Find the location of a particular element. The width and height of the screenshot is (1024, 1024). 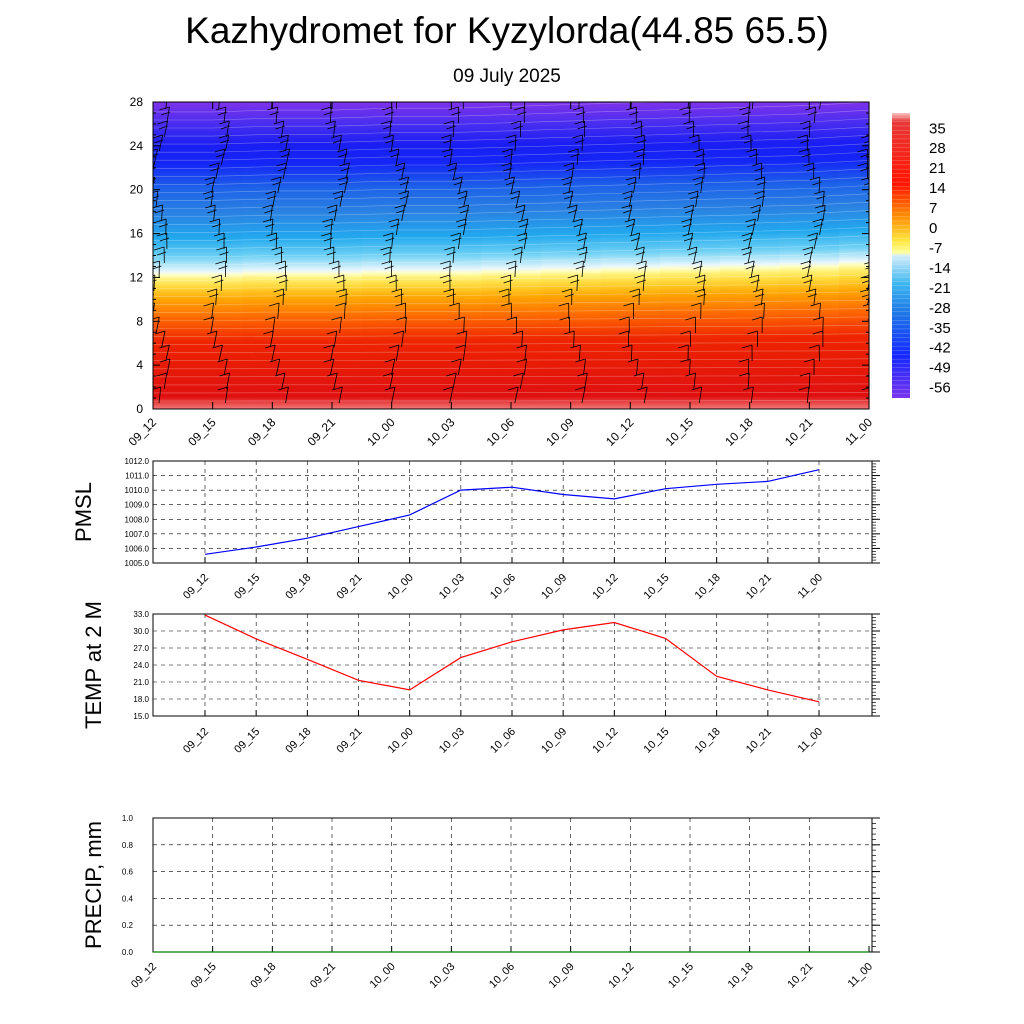

x-tick-label: 10_03 is located at coordinates (441, 432).